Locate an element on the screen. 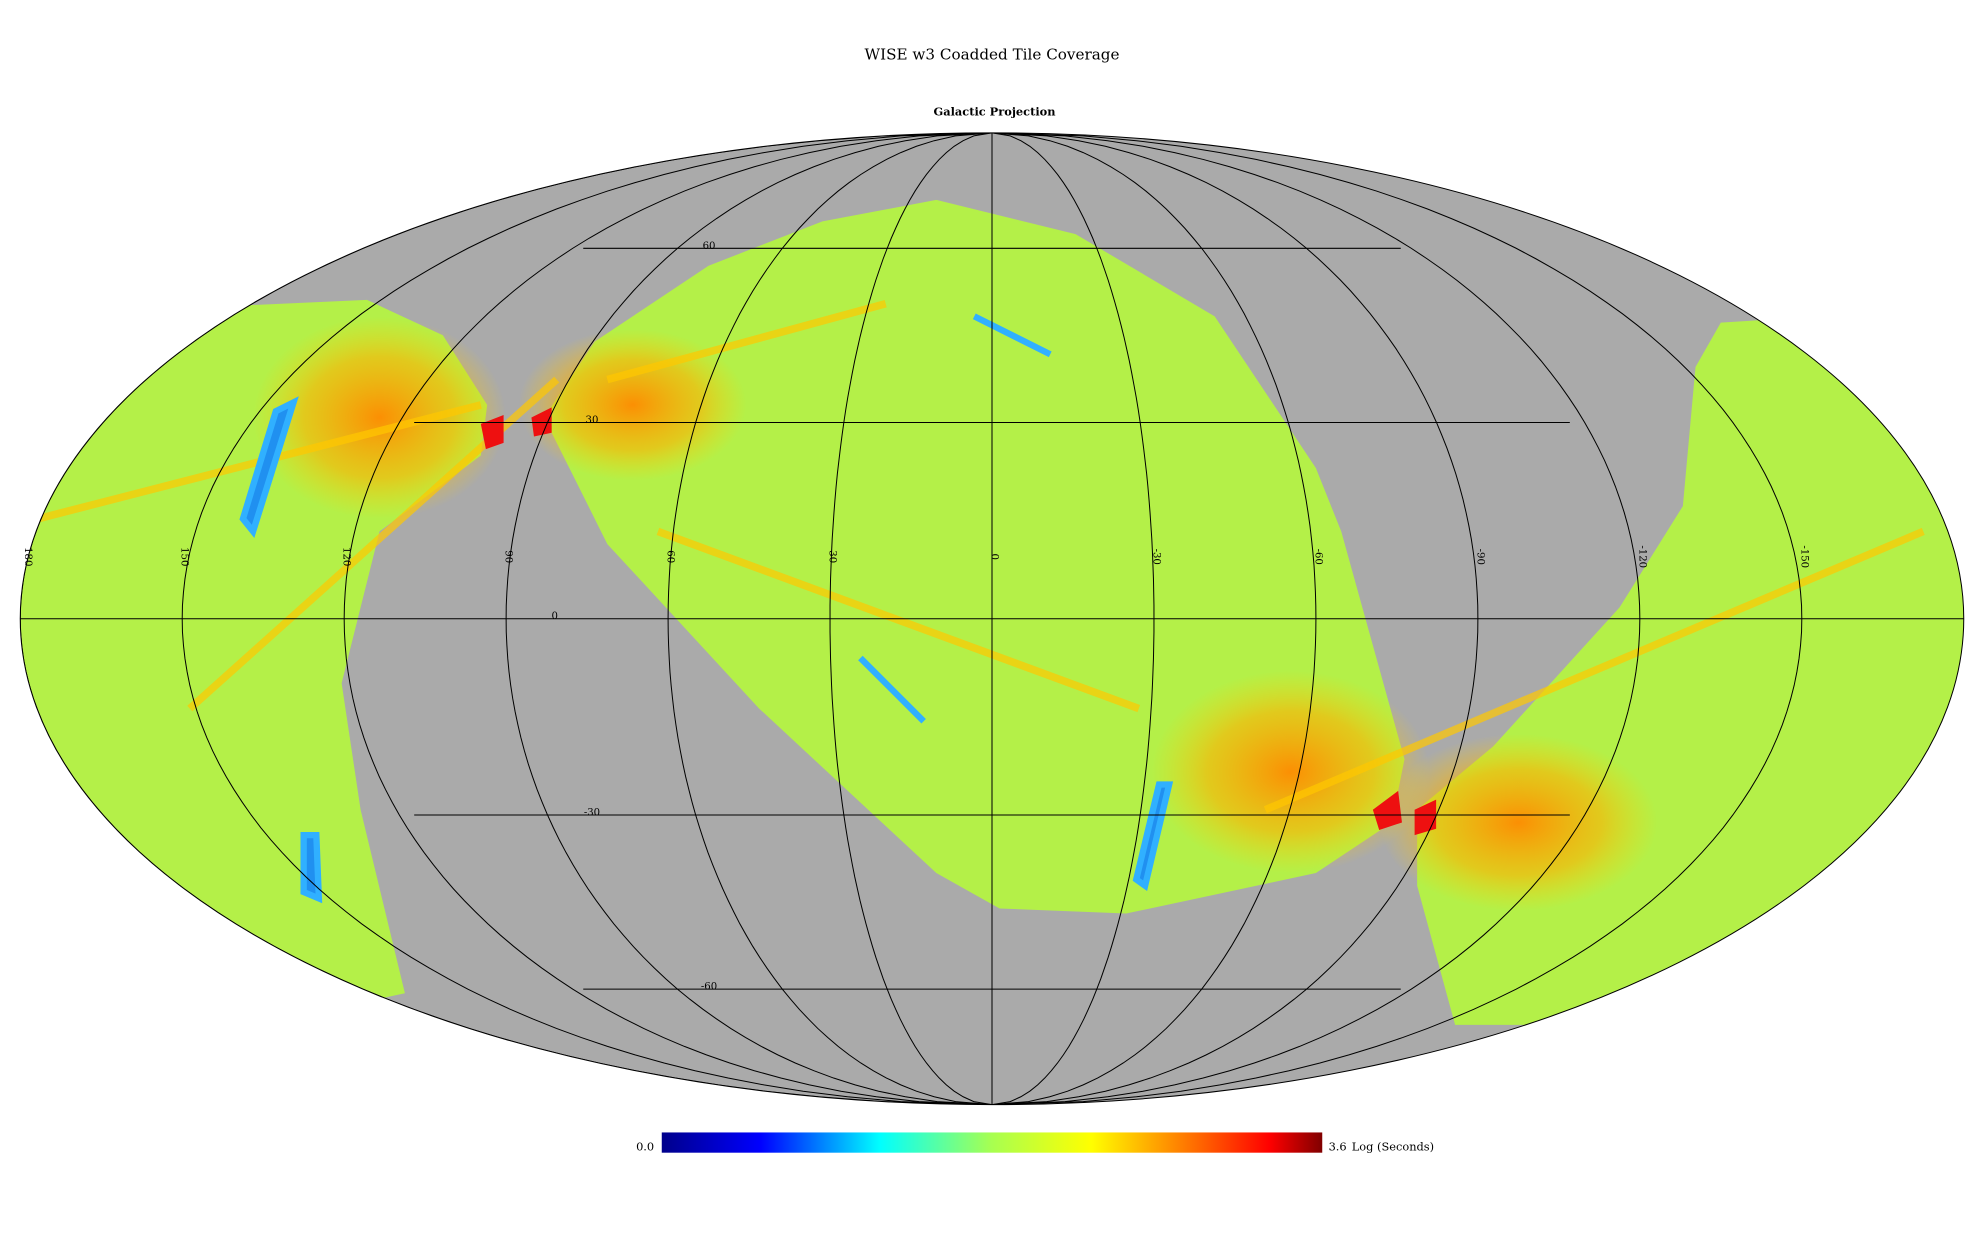  colorbar-max: 3.6 is located at coordinates (1338, 1147).